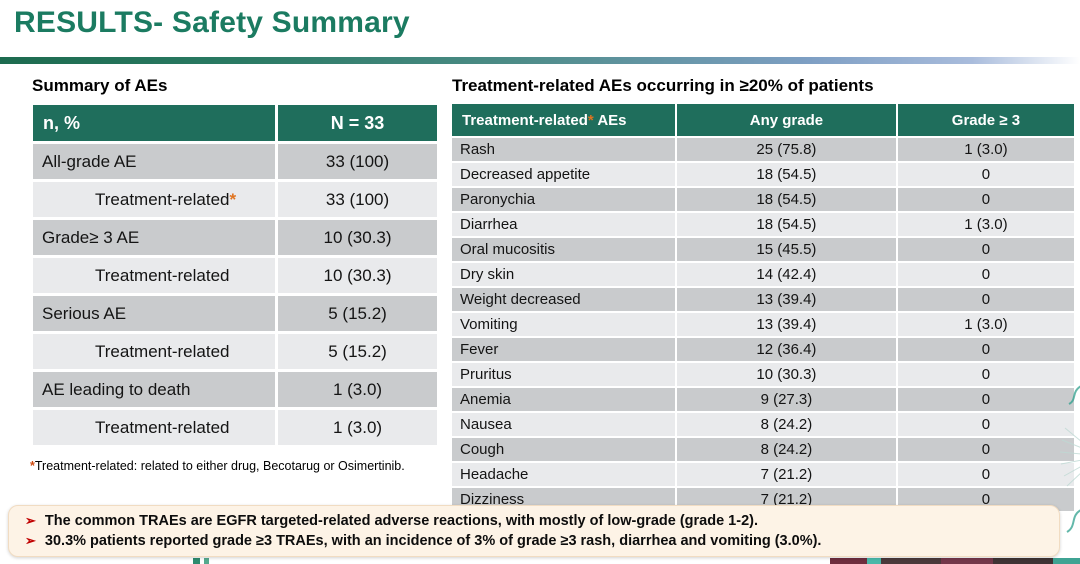 This screenshot has width=1080, height=564. Describe the element at coordinates (100, 85) in the screenshot. I see `left-table-caption: Summary of AEs` at that location.